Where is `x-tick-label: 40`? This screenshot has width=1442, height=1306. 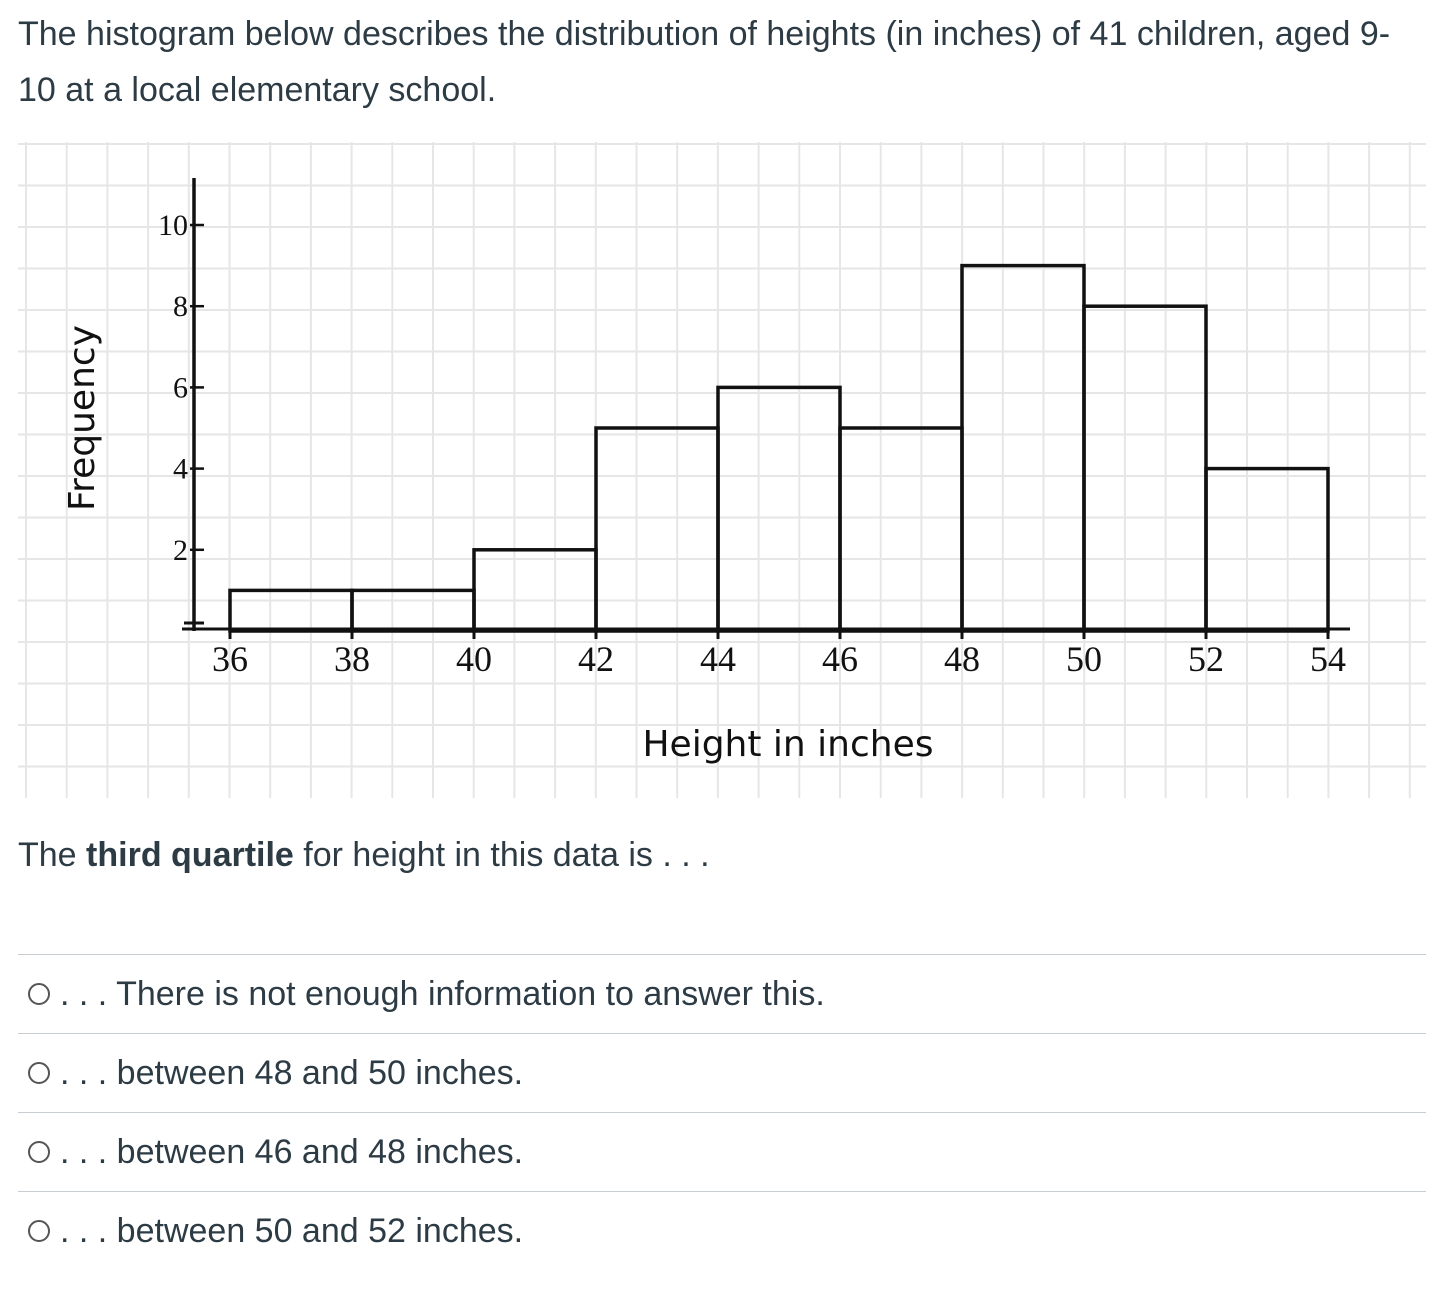 x-tick-label: 40 is located at coordinates (474, 659).